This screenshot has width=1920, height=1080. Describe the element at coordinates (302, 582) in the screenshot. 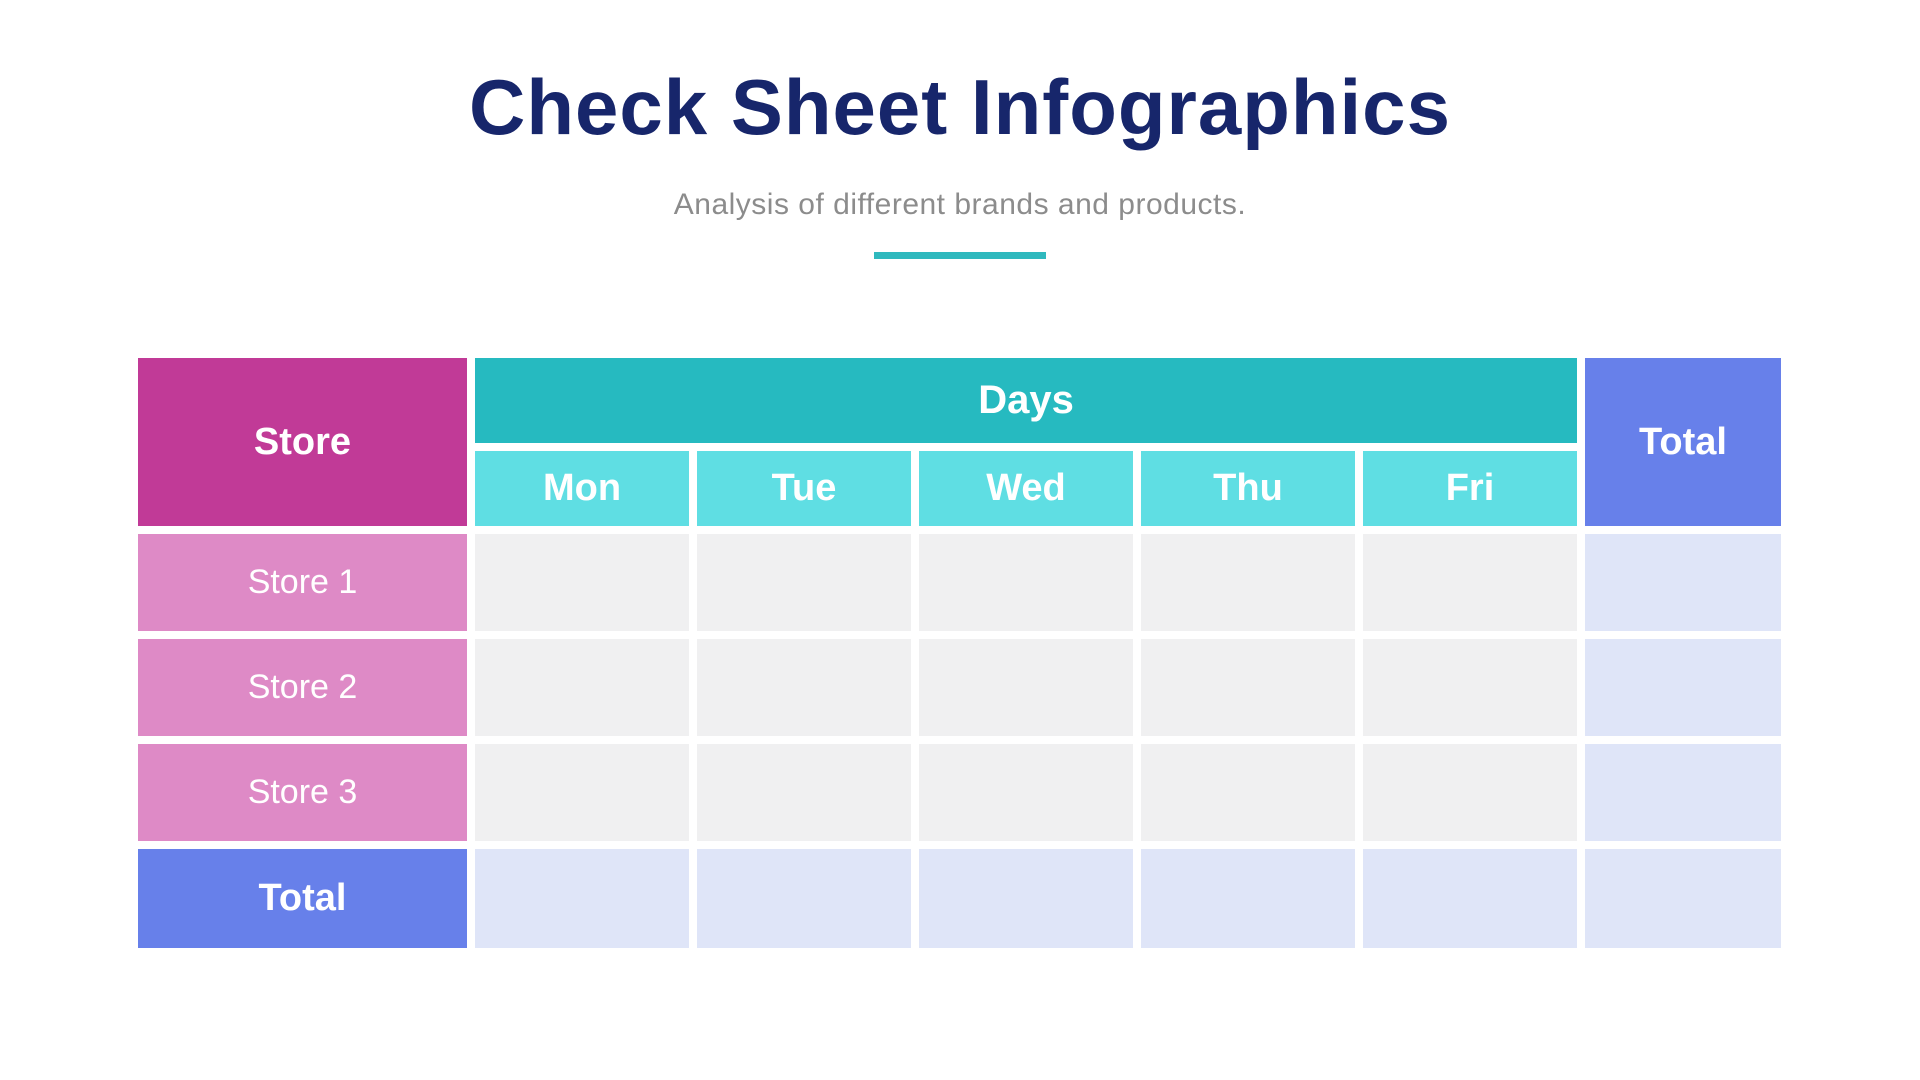

I see `row-label-store-1: Store 1` at that location.